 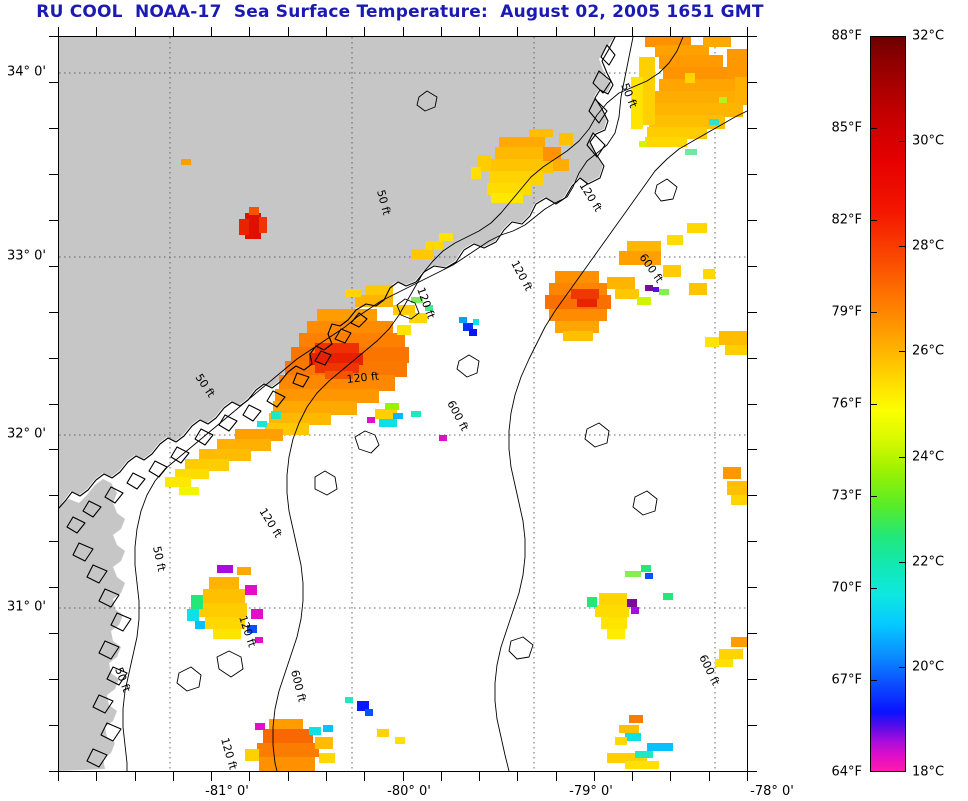 What do you see at coordinates (591, 791) in the screenshot?
I see `x-axis-label: -79° 0'` at bounding box center [591, 791].